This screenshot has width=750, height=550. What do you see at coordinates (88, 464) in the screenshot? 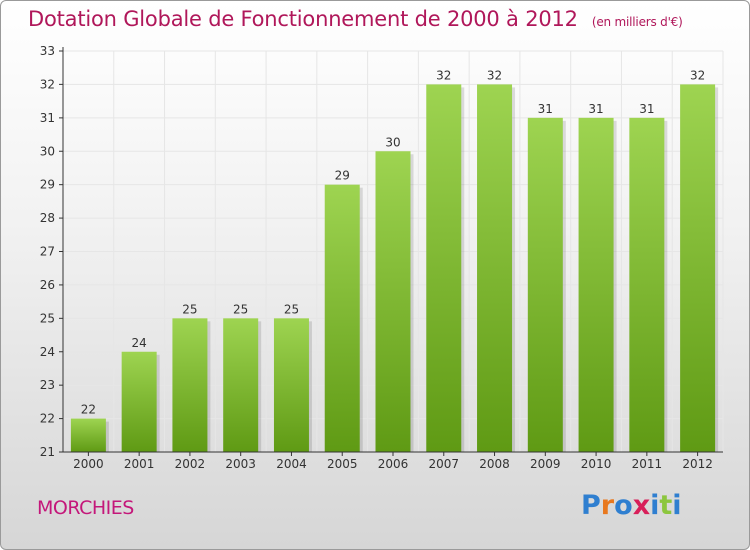
I see `x-tick-label: 2000` at bounding box center [88, 464].